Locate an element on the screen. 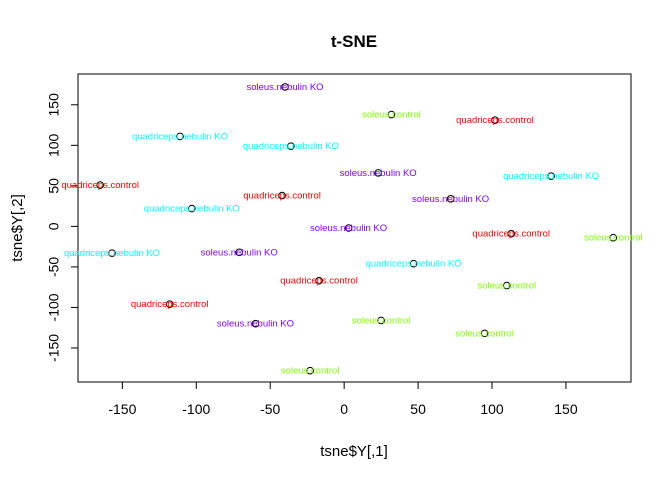  x-axis: -150 -100 -50 0 50 100 150 is located at coordinates (343, 399).